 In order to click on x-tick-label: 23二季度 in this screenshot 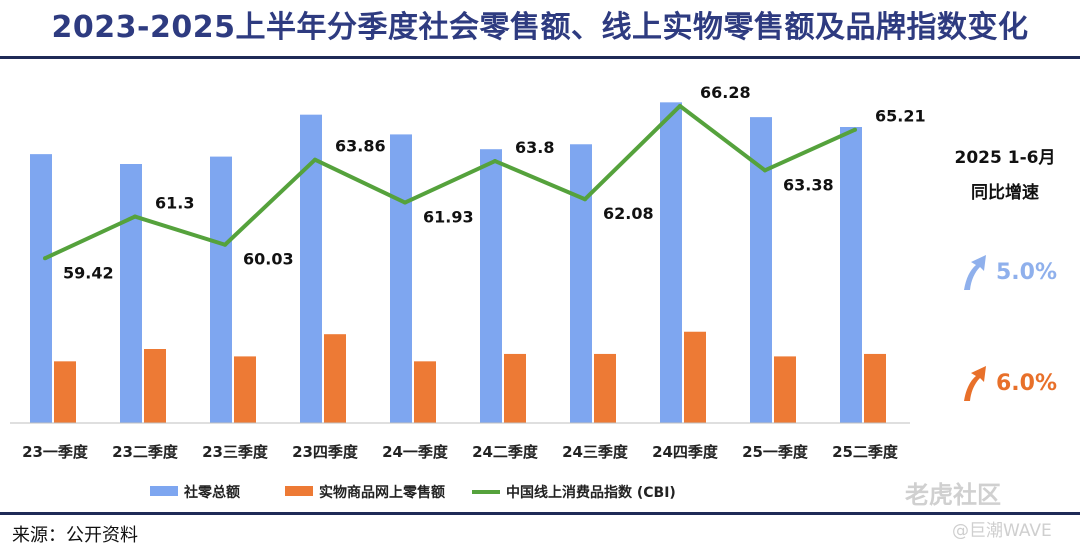, I will do `click(145, 452)`.